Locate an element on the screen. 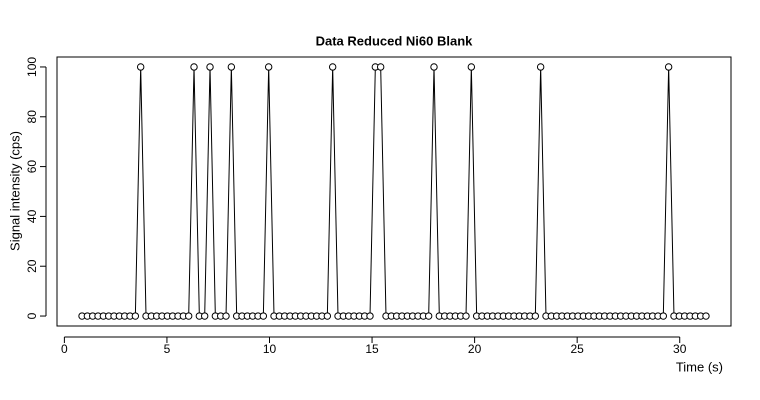 This screenshot has width=760, height=400. y-tick-label: 20 is located at coordinates (32, 266).